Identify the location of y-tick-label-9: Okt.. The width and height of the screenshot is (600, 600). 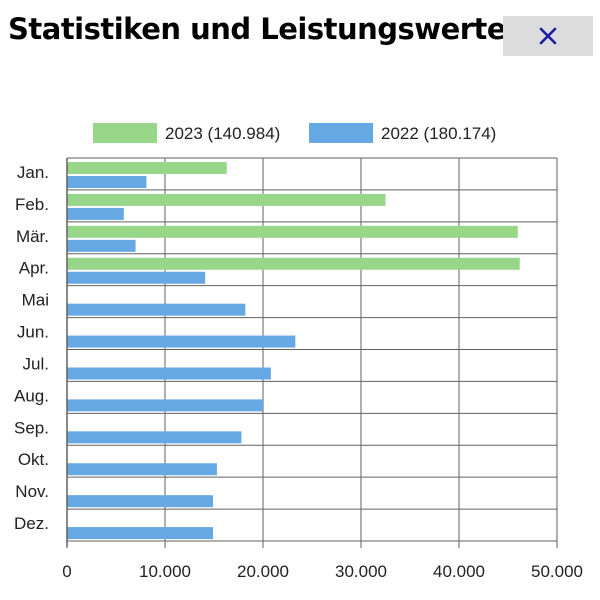
(33, 459).